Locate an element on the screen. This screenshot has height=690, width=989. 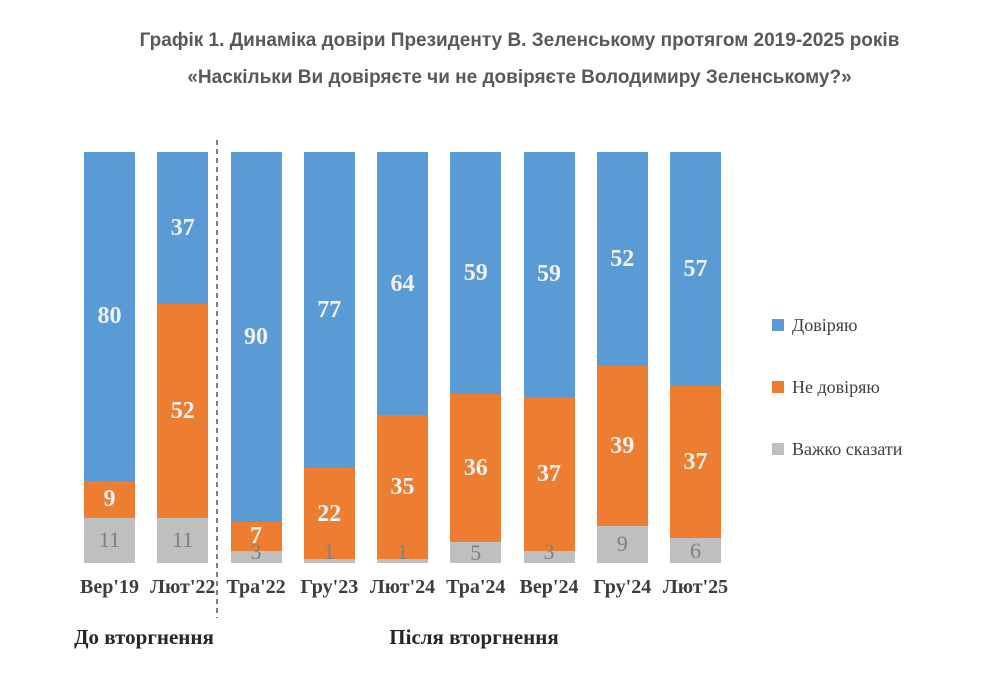
x-axis-label-3: Тра'22 is located at coordinates (256, 587).